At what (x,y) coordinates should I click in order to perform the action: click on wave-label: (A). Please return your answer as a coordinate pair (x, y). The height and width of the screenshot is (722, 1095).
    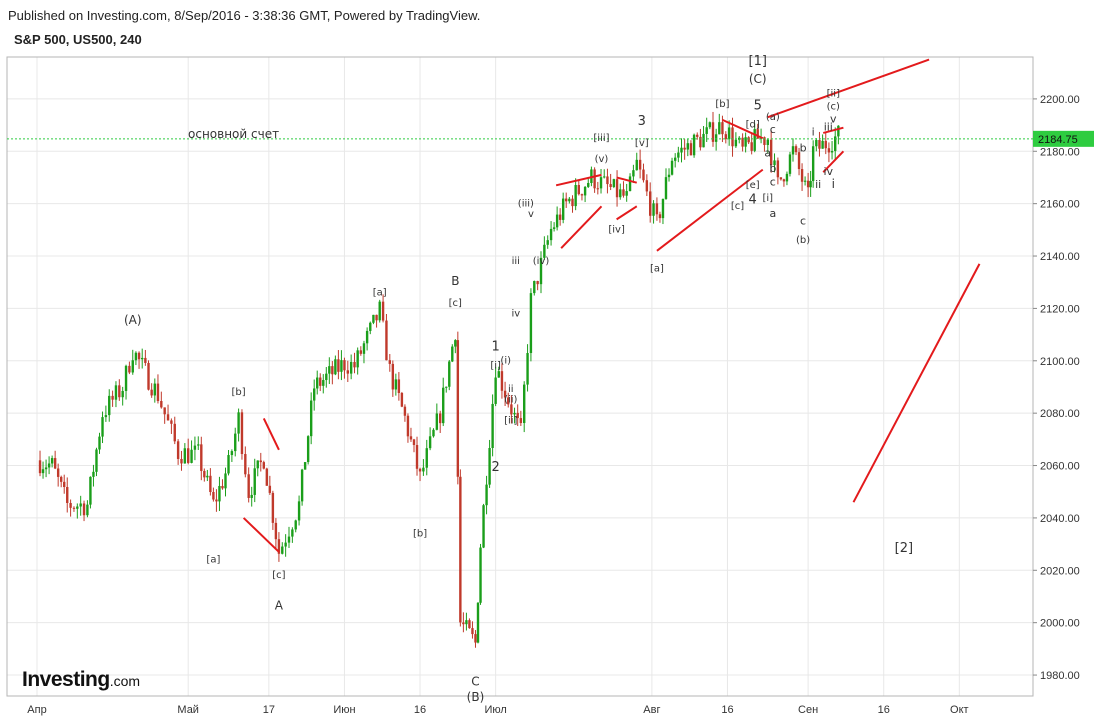
    Looking at the image, I should click on (133, 320).